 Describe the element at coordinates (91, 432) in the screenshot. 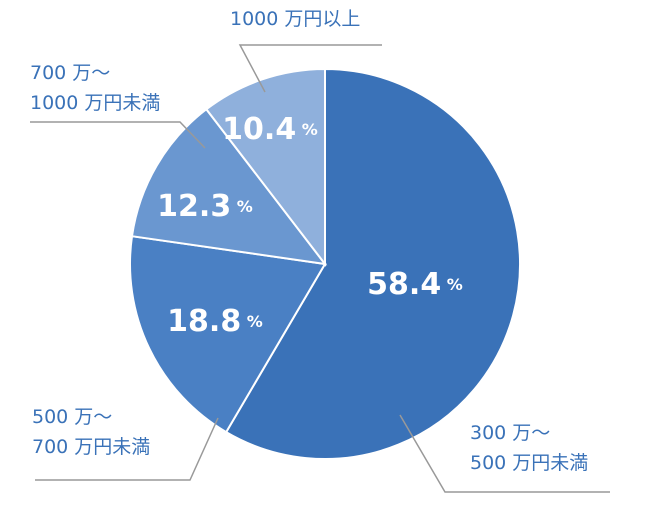

I see `category-label: 500 万〜 700 万円未満` at that location.